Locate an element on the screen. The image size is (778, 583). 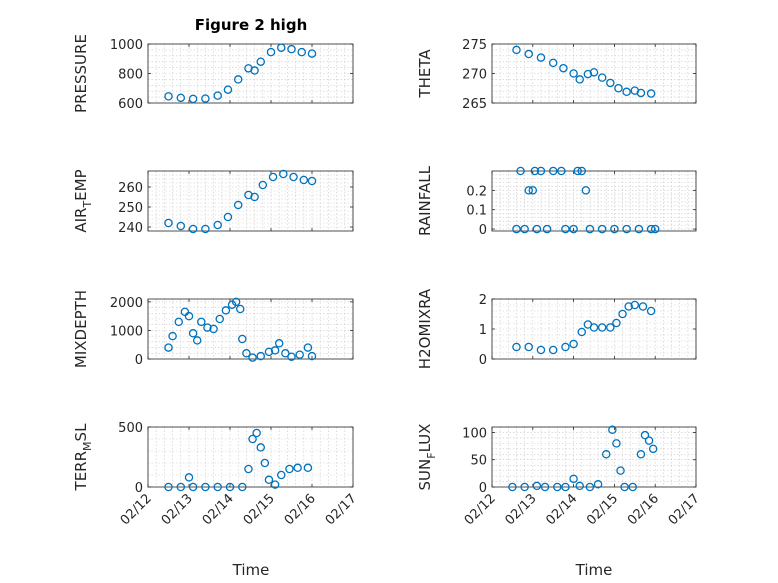
y-tick-label: 275 is located at coordinates (474, 45).